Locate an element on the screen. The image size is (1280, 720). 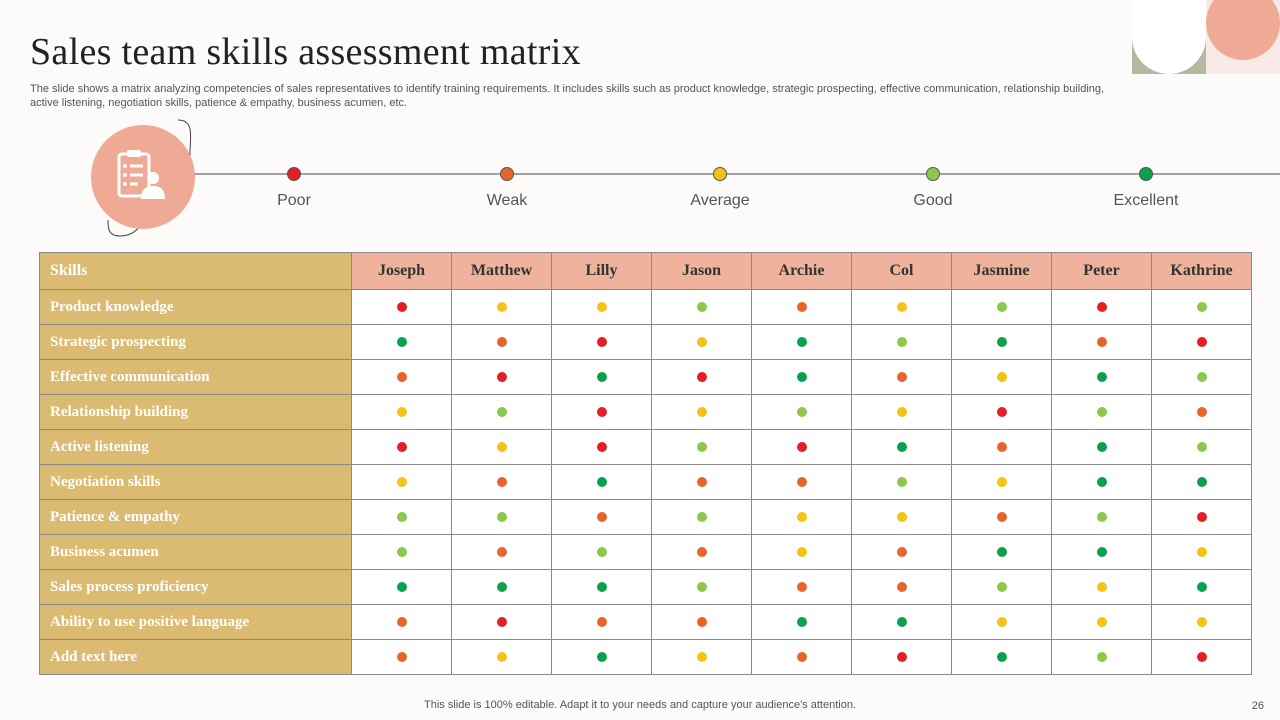
skill-label: Relationship building is located at coordinates (195, 412).